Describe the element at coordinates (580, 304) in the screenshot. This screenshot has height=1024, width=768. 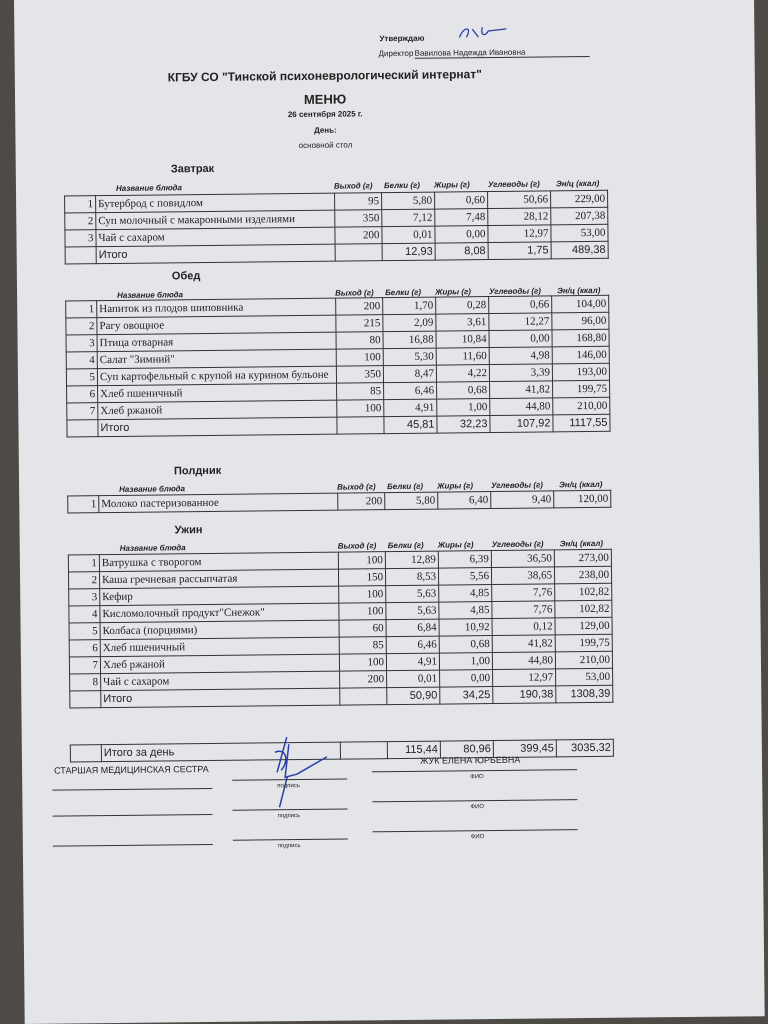
I see `item-kcal: 104,00` at that location.